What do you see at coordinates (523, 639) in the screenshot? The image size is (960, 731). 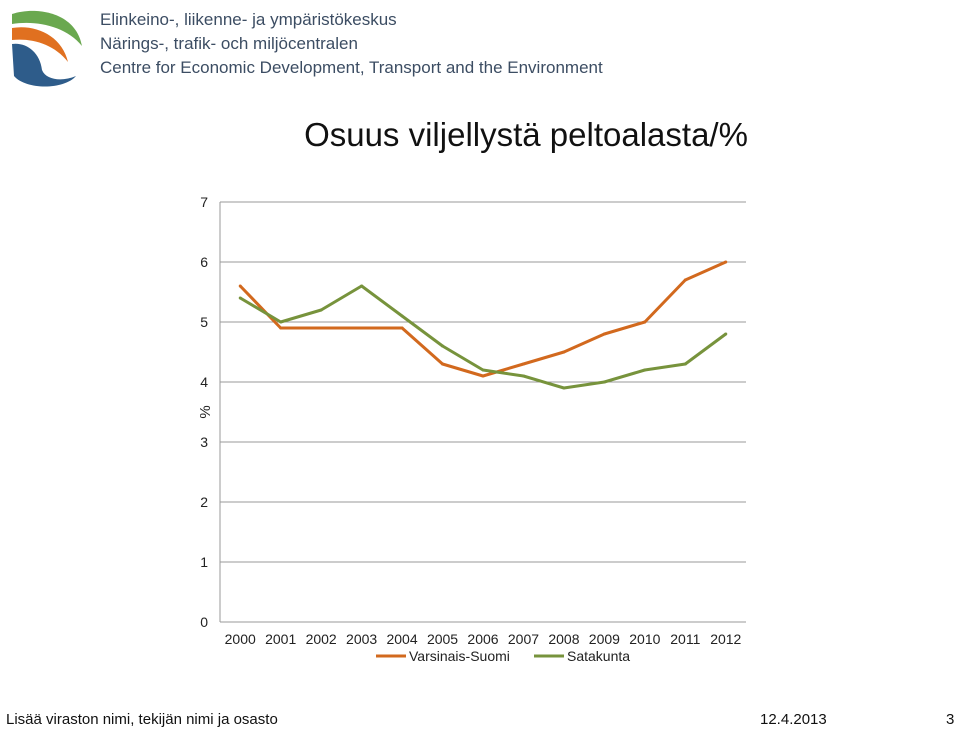 I see `x-tick-label: 2007` at bounding box center [523, 639].